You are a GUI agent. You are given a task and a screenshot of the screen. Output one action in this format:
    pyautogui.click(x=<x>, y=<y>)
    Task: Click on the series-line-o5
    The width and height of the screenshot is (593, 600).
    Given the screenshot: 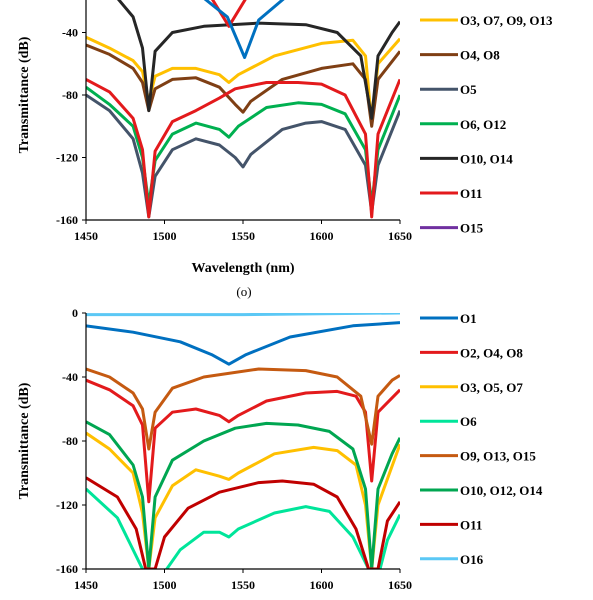 What is the action you would take?
    pyautogui.click(x=243, y=156)
    